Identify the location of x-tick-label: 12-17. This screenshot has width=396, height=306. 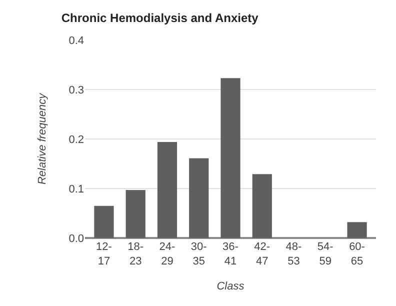
(104, 254).